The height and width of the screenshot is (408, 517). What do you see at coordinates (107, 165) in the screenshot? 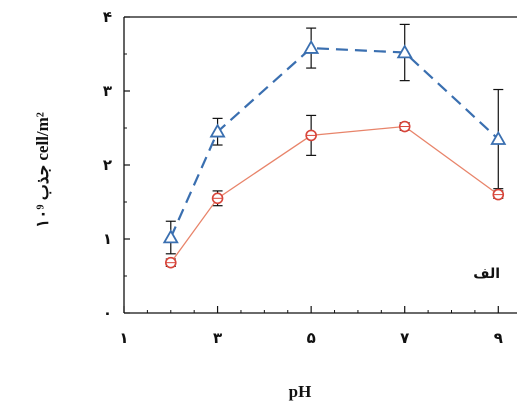
I see `y-tick-label: ۲` at bounding box center [107, 165].